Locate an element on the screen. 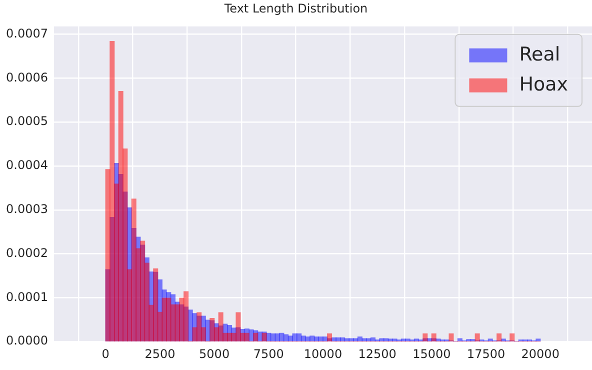 Image resolution: width=592 pixels, height=370 pixels. y-tick-label: 0.0005 is located at coordinates (27, 121).